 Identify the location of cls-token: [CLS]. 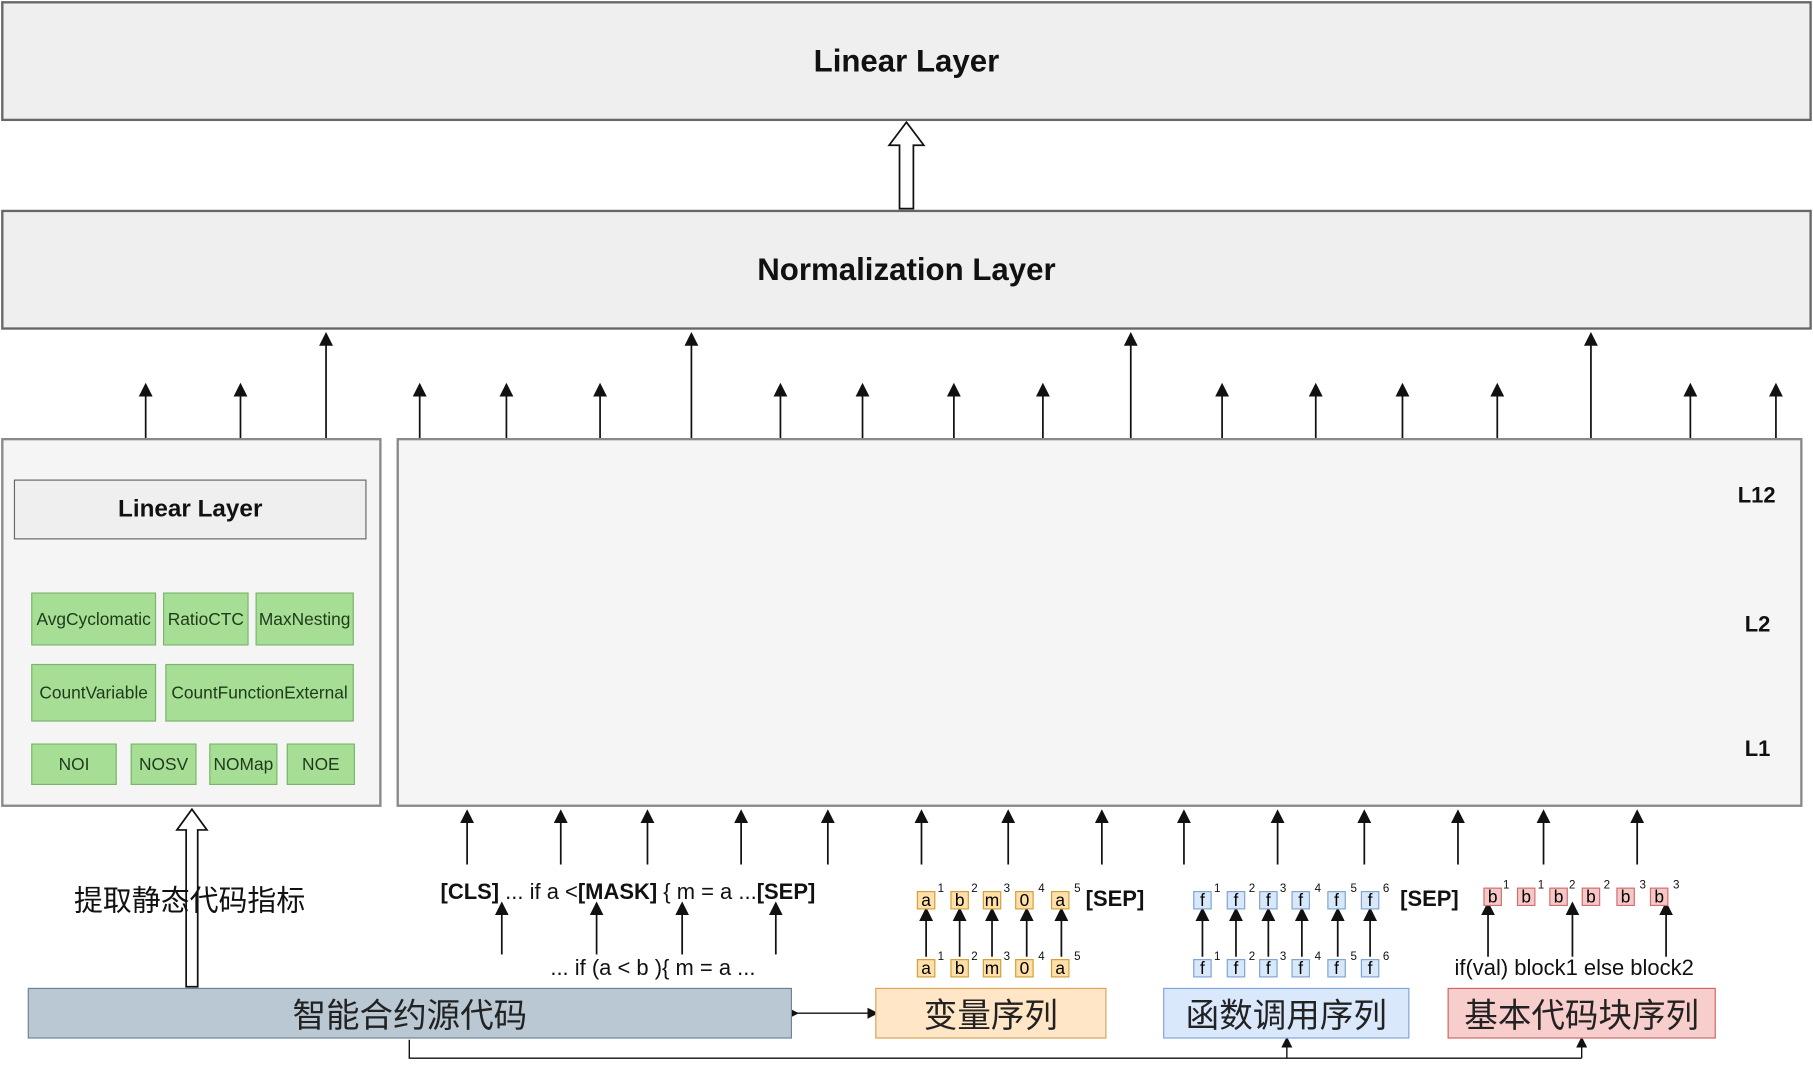
(470, 892).